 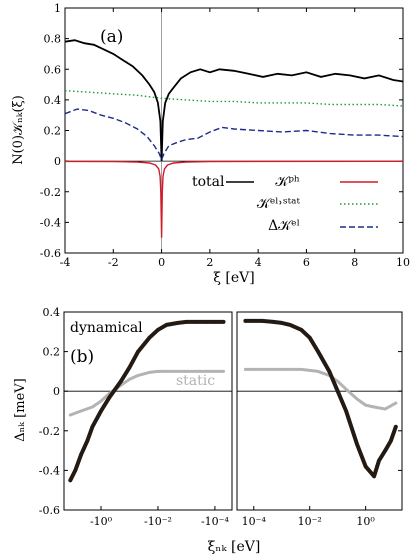 What do you see at coordinates (82, 357) in the screenshot?
I see `panel-b-label: (b)` at bounding box center [82, 357].